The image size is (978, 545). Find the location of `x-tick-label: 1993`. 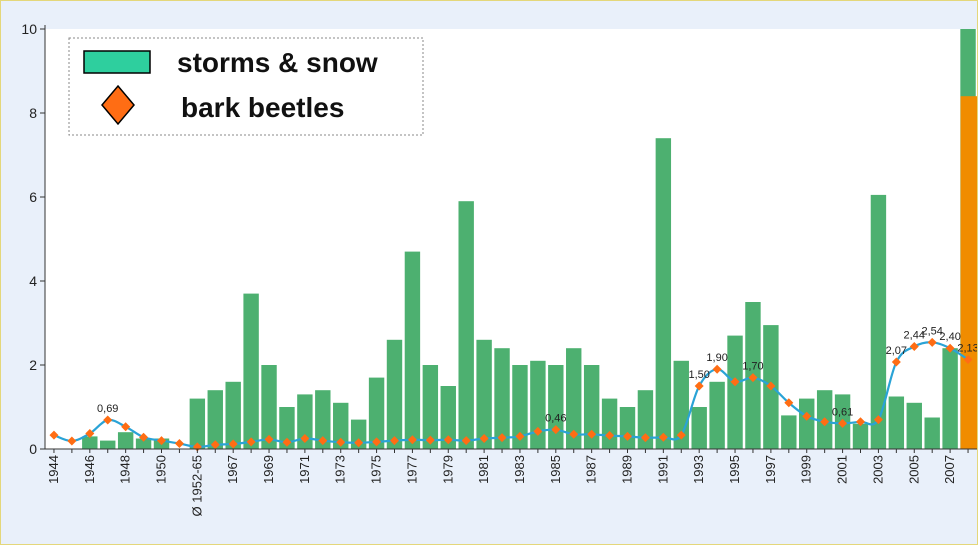

x-tick-label: 1993 is located at coordinates (698, 469).